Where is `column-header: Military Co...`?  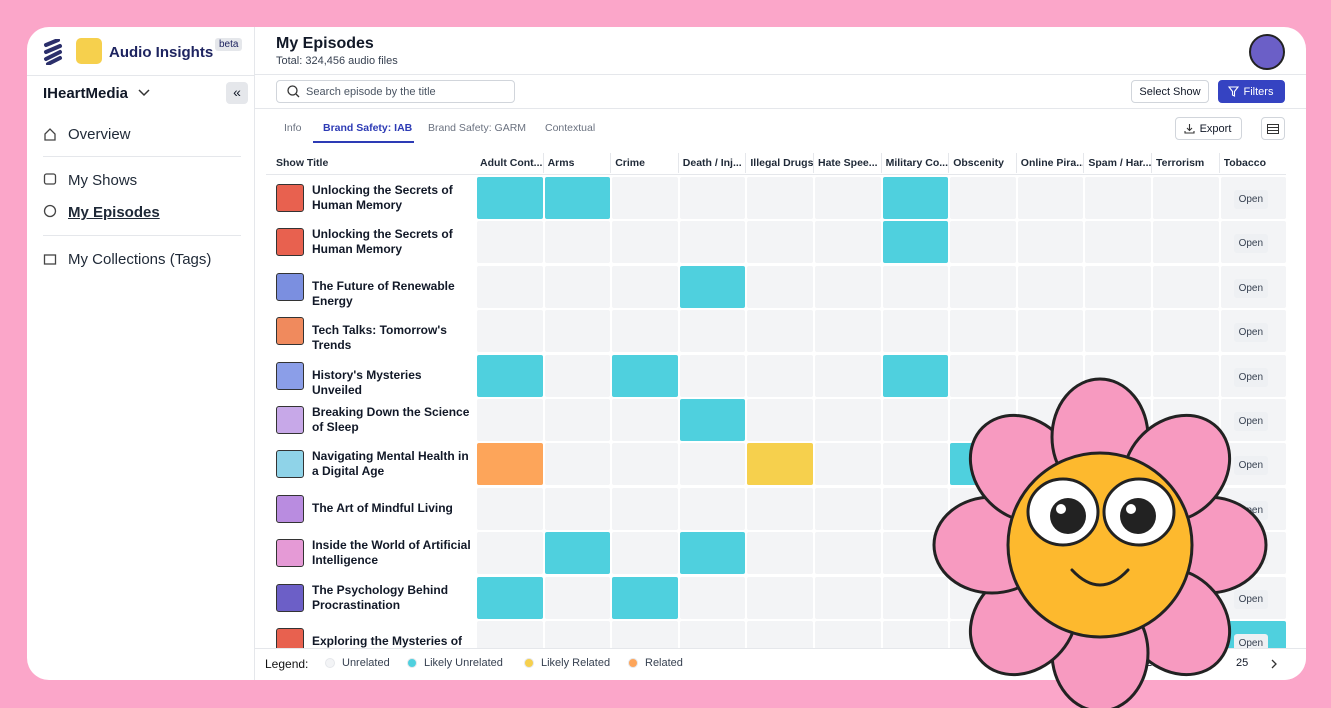
column-header: Military Co... is located at coordinates (917, 163).